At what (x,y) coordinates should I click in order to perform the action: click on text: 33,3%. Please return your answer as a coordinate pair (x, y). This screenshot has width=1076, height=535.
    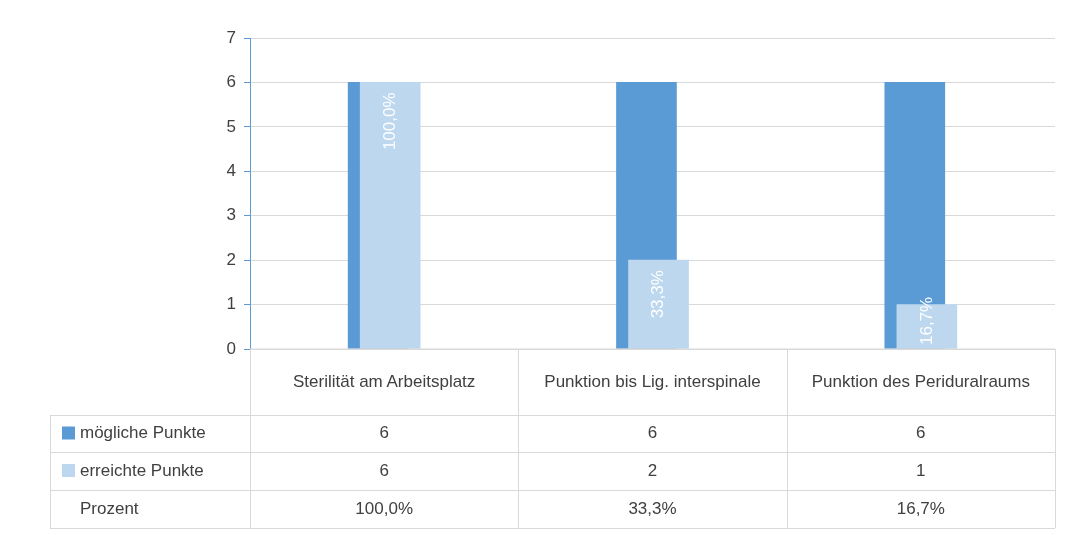
    Looking at the image, I should click on (652, 508).